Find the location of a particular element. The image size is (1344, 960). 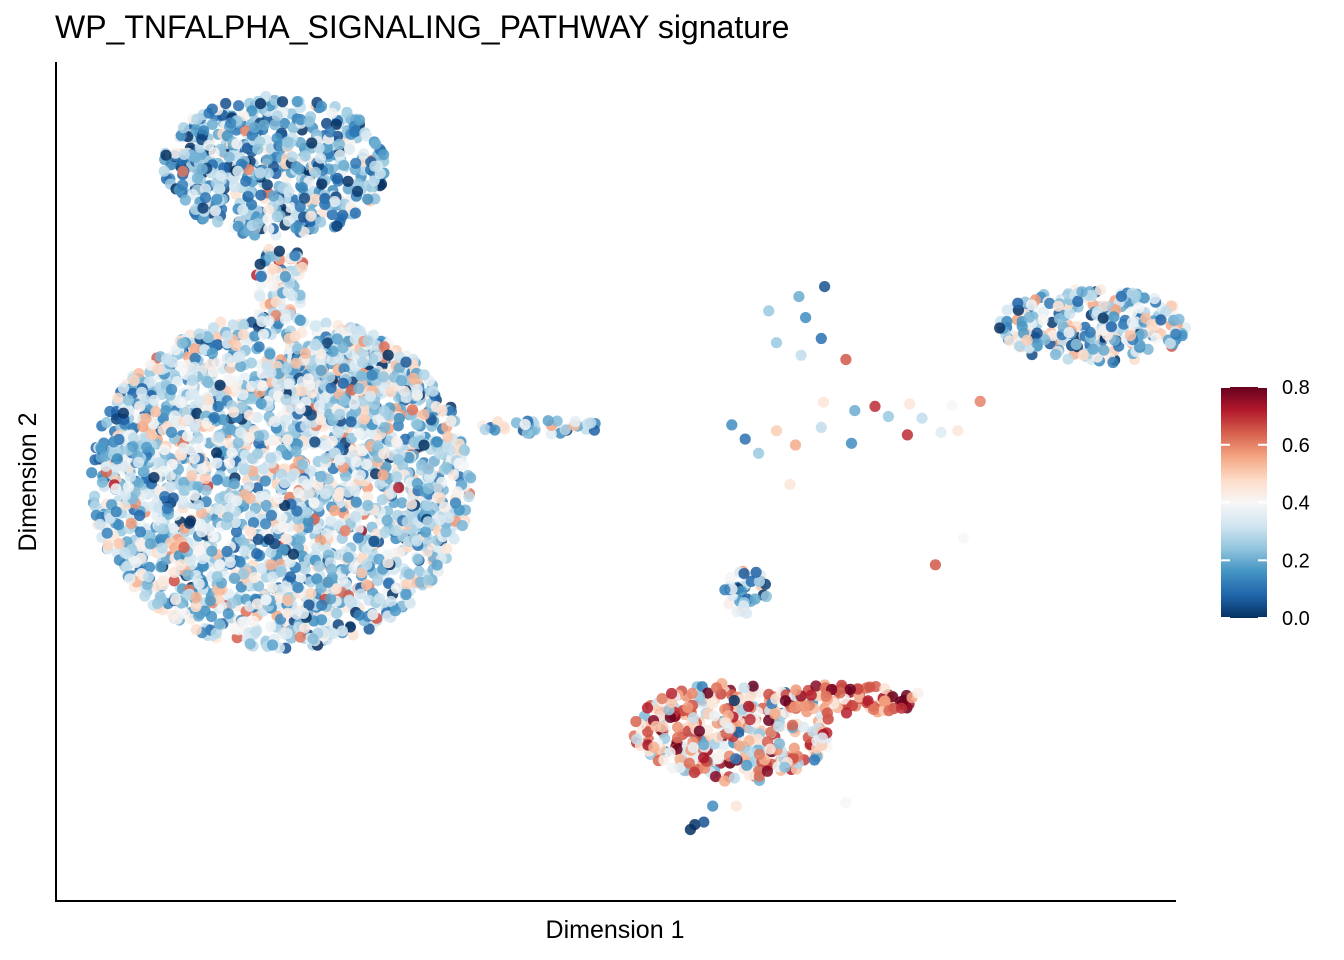

x-axis-label: Dimension 1 is located at coordinates (615, 930).